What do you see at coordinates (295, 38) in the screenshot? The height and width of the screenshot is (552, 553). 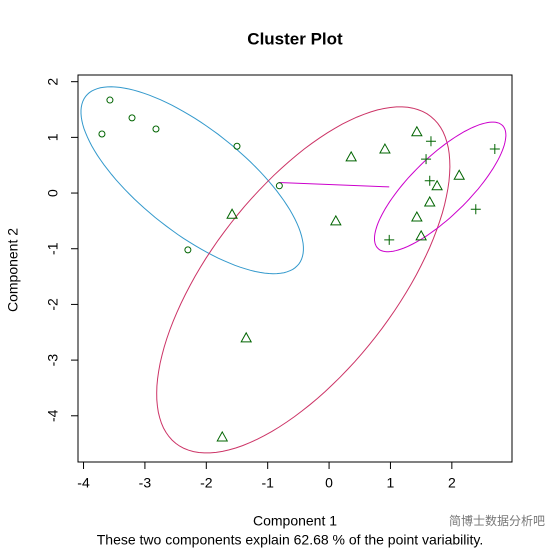 I see `chart-title: Cluster Plot` at bounding box center [295, 38].